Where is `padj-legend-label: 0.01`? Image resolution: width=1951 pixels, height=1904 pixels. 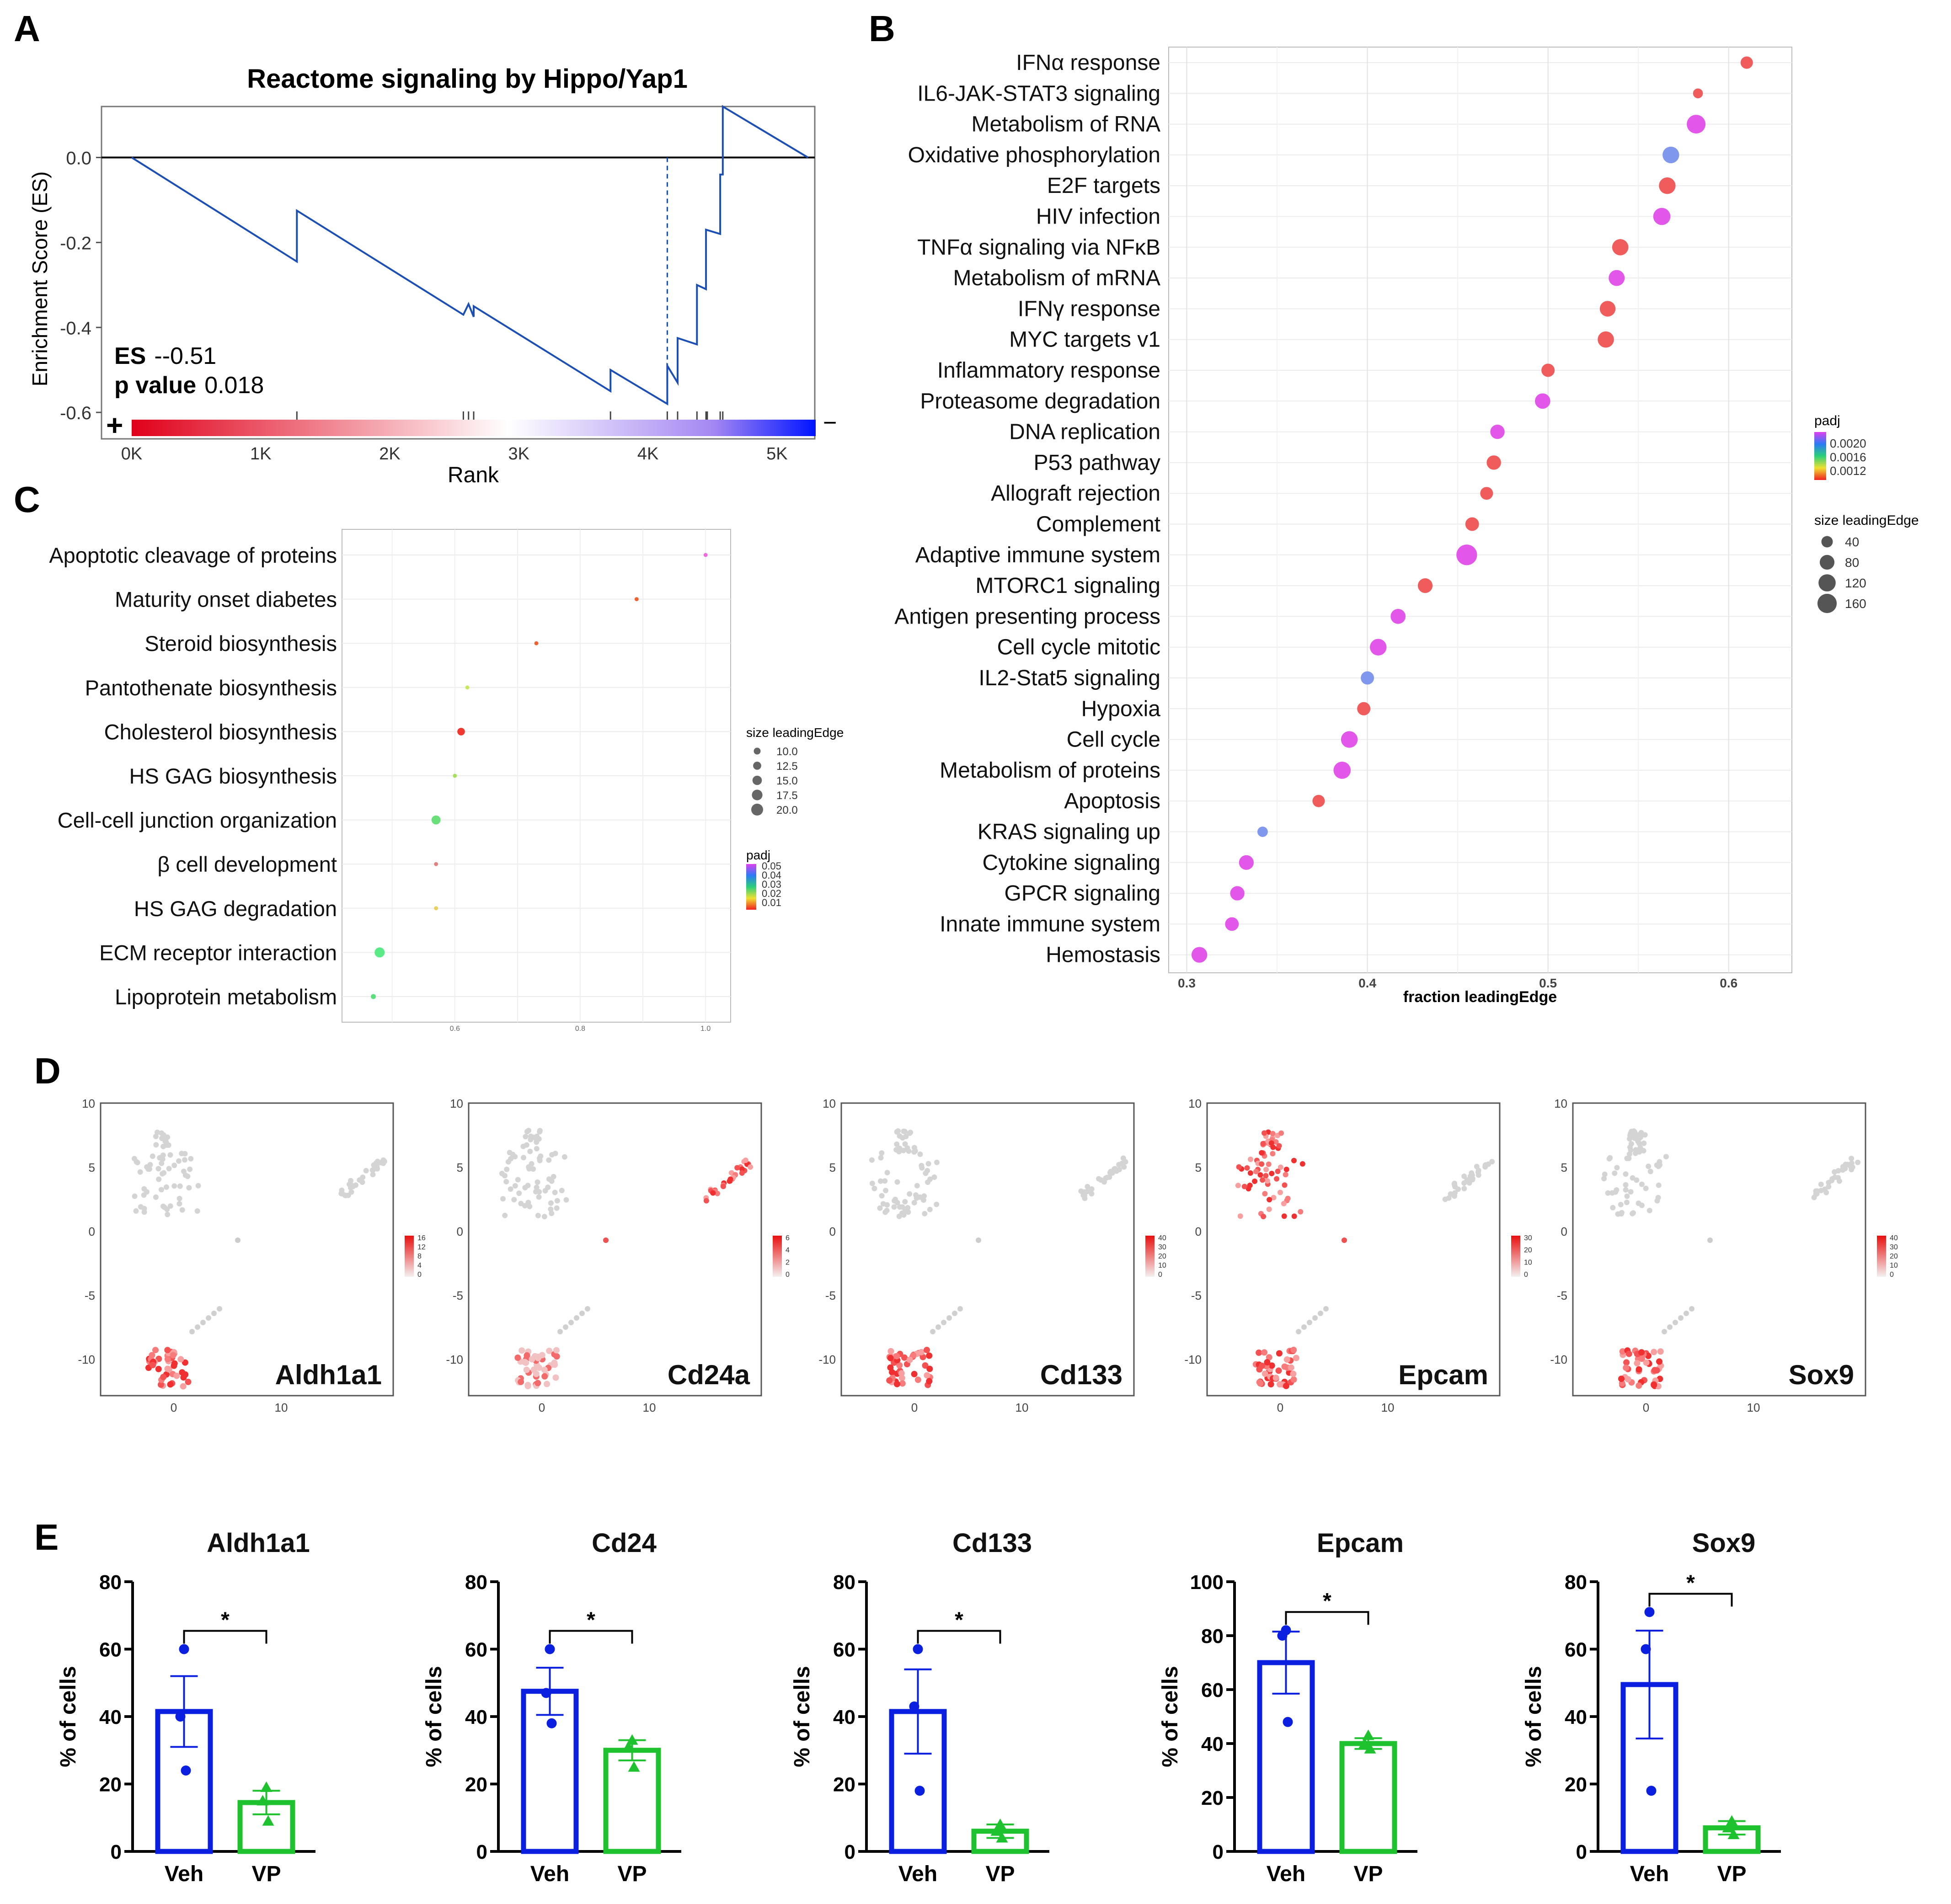 padj-legend-label: 0.01 is located at coordinates (771, 902).